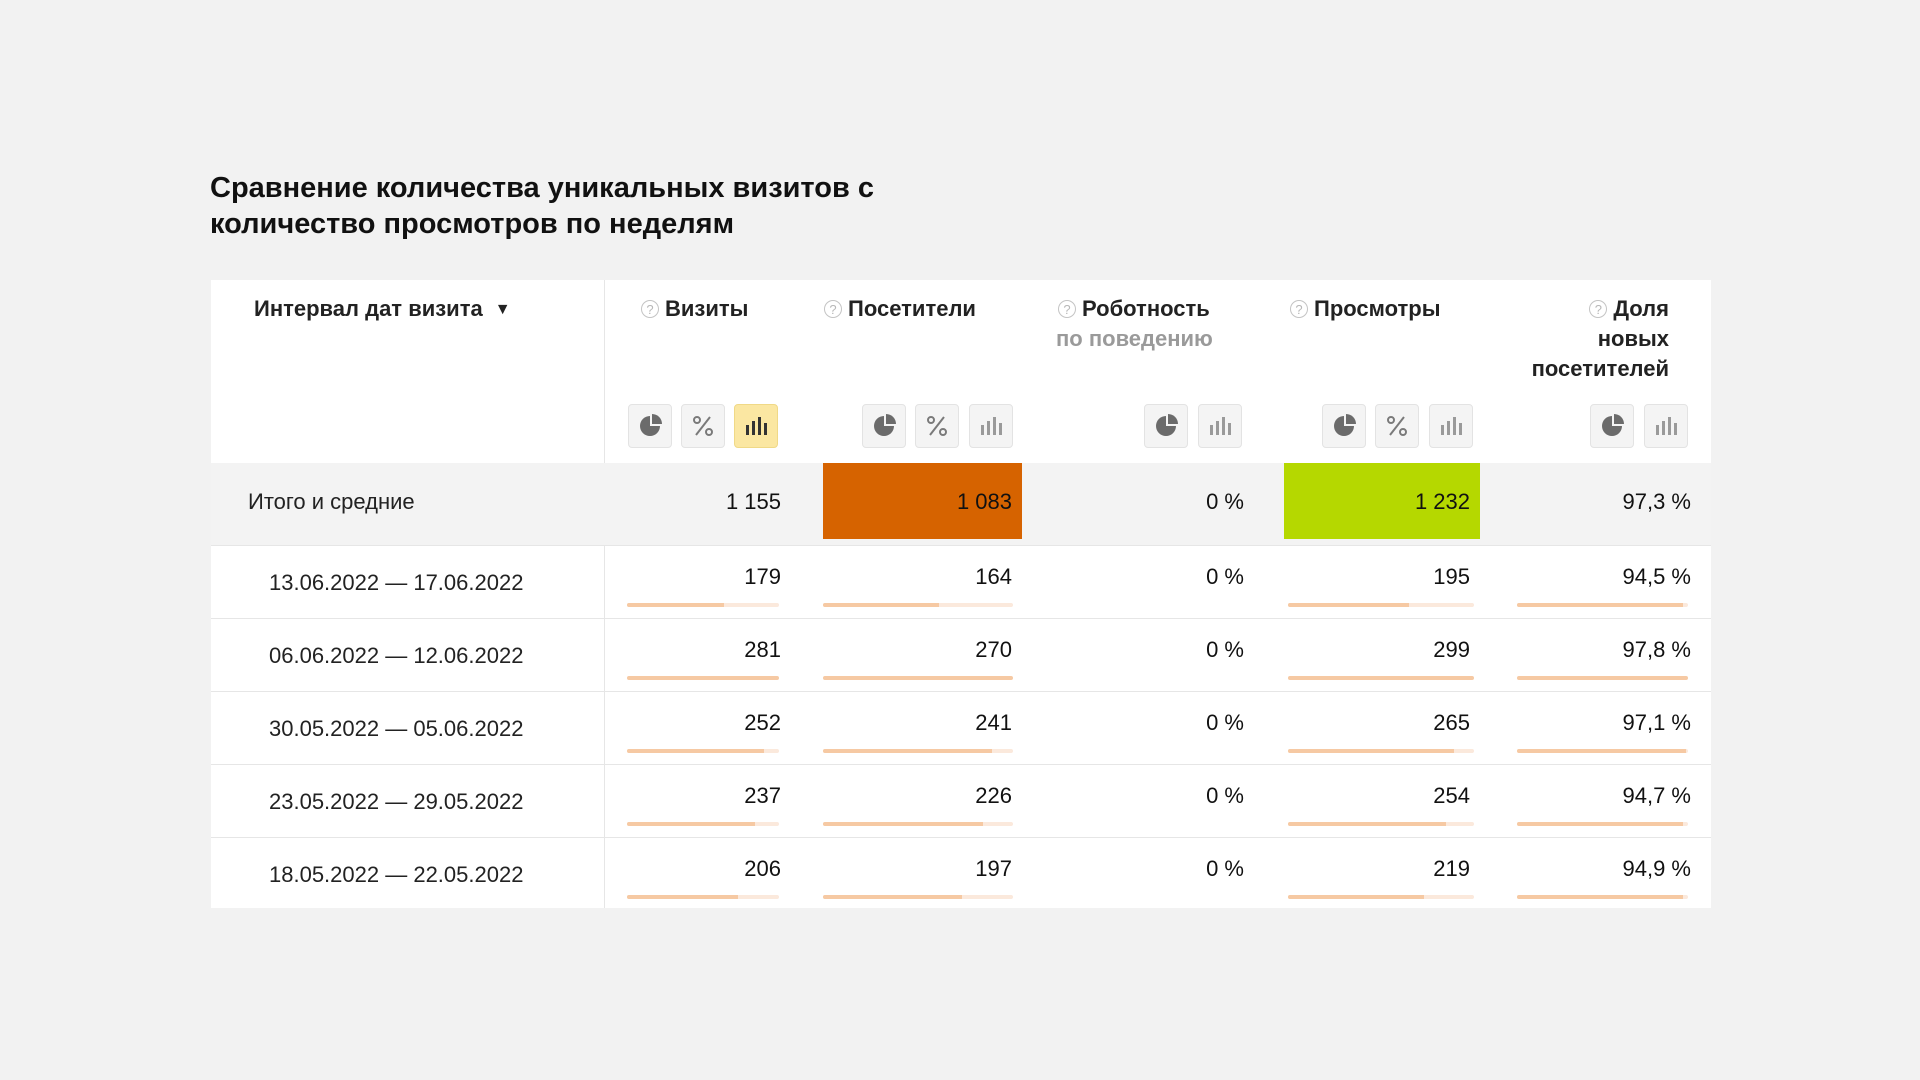 The image size is (1920, 1080). Describe the element at coordinates (900, 309) in the screenshot. I see `column-header-visitors: ? Посетители` at that location.